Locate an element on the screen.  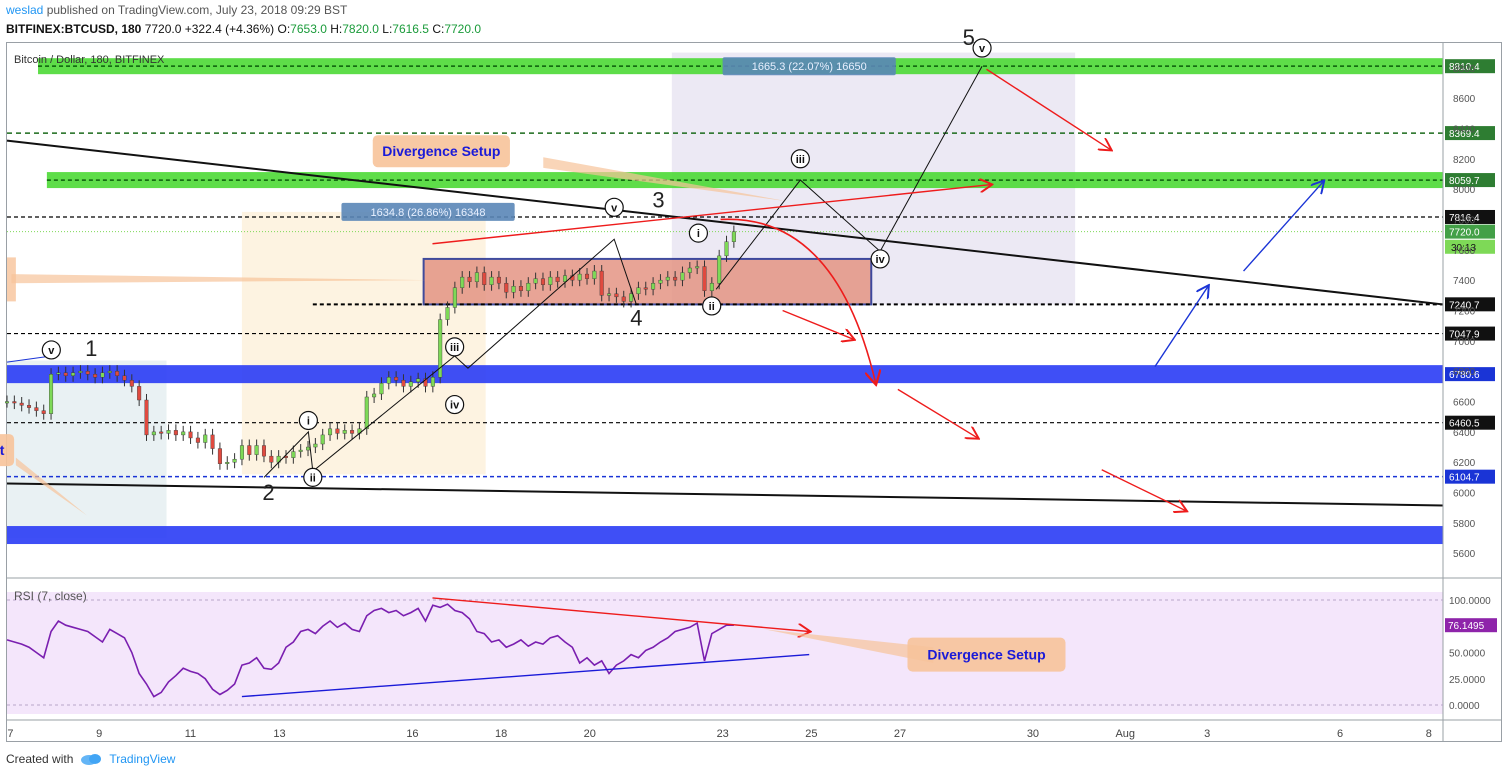
price-tick: 6600 is located at coordinates (1464, 403).